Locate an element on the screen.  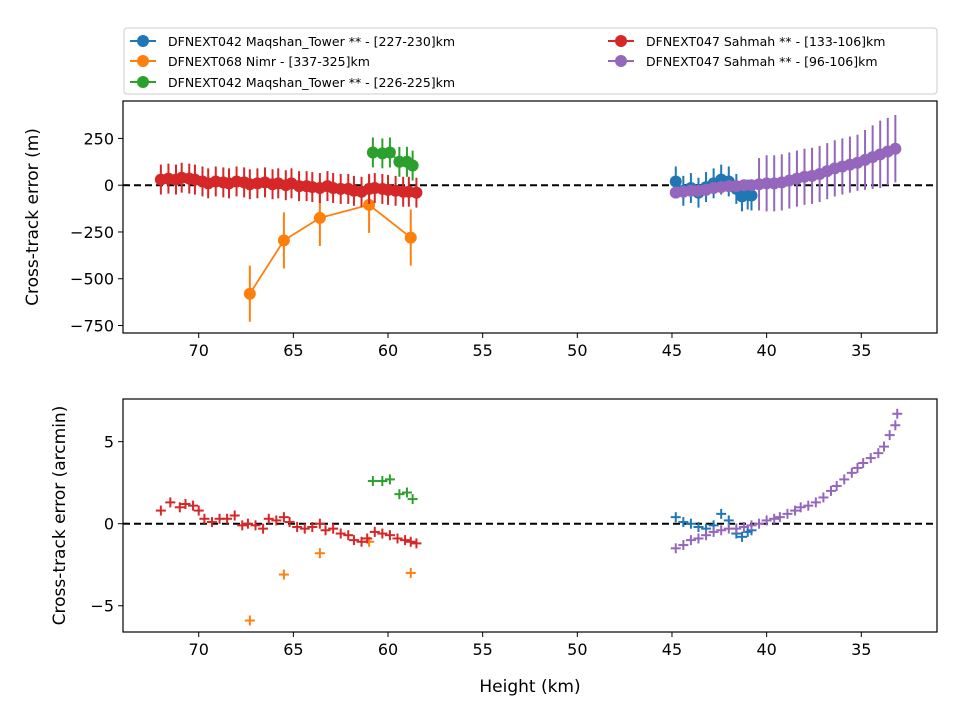
y-tick-label: −5 is located at coordinates (102, 606).